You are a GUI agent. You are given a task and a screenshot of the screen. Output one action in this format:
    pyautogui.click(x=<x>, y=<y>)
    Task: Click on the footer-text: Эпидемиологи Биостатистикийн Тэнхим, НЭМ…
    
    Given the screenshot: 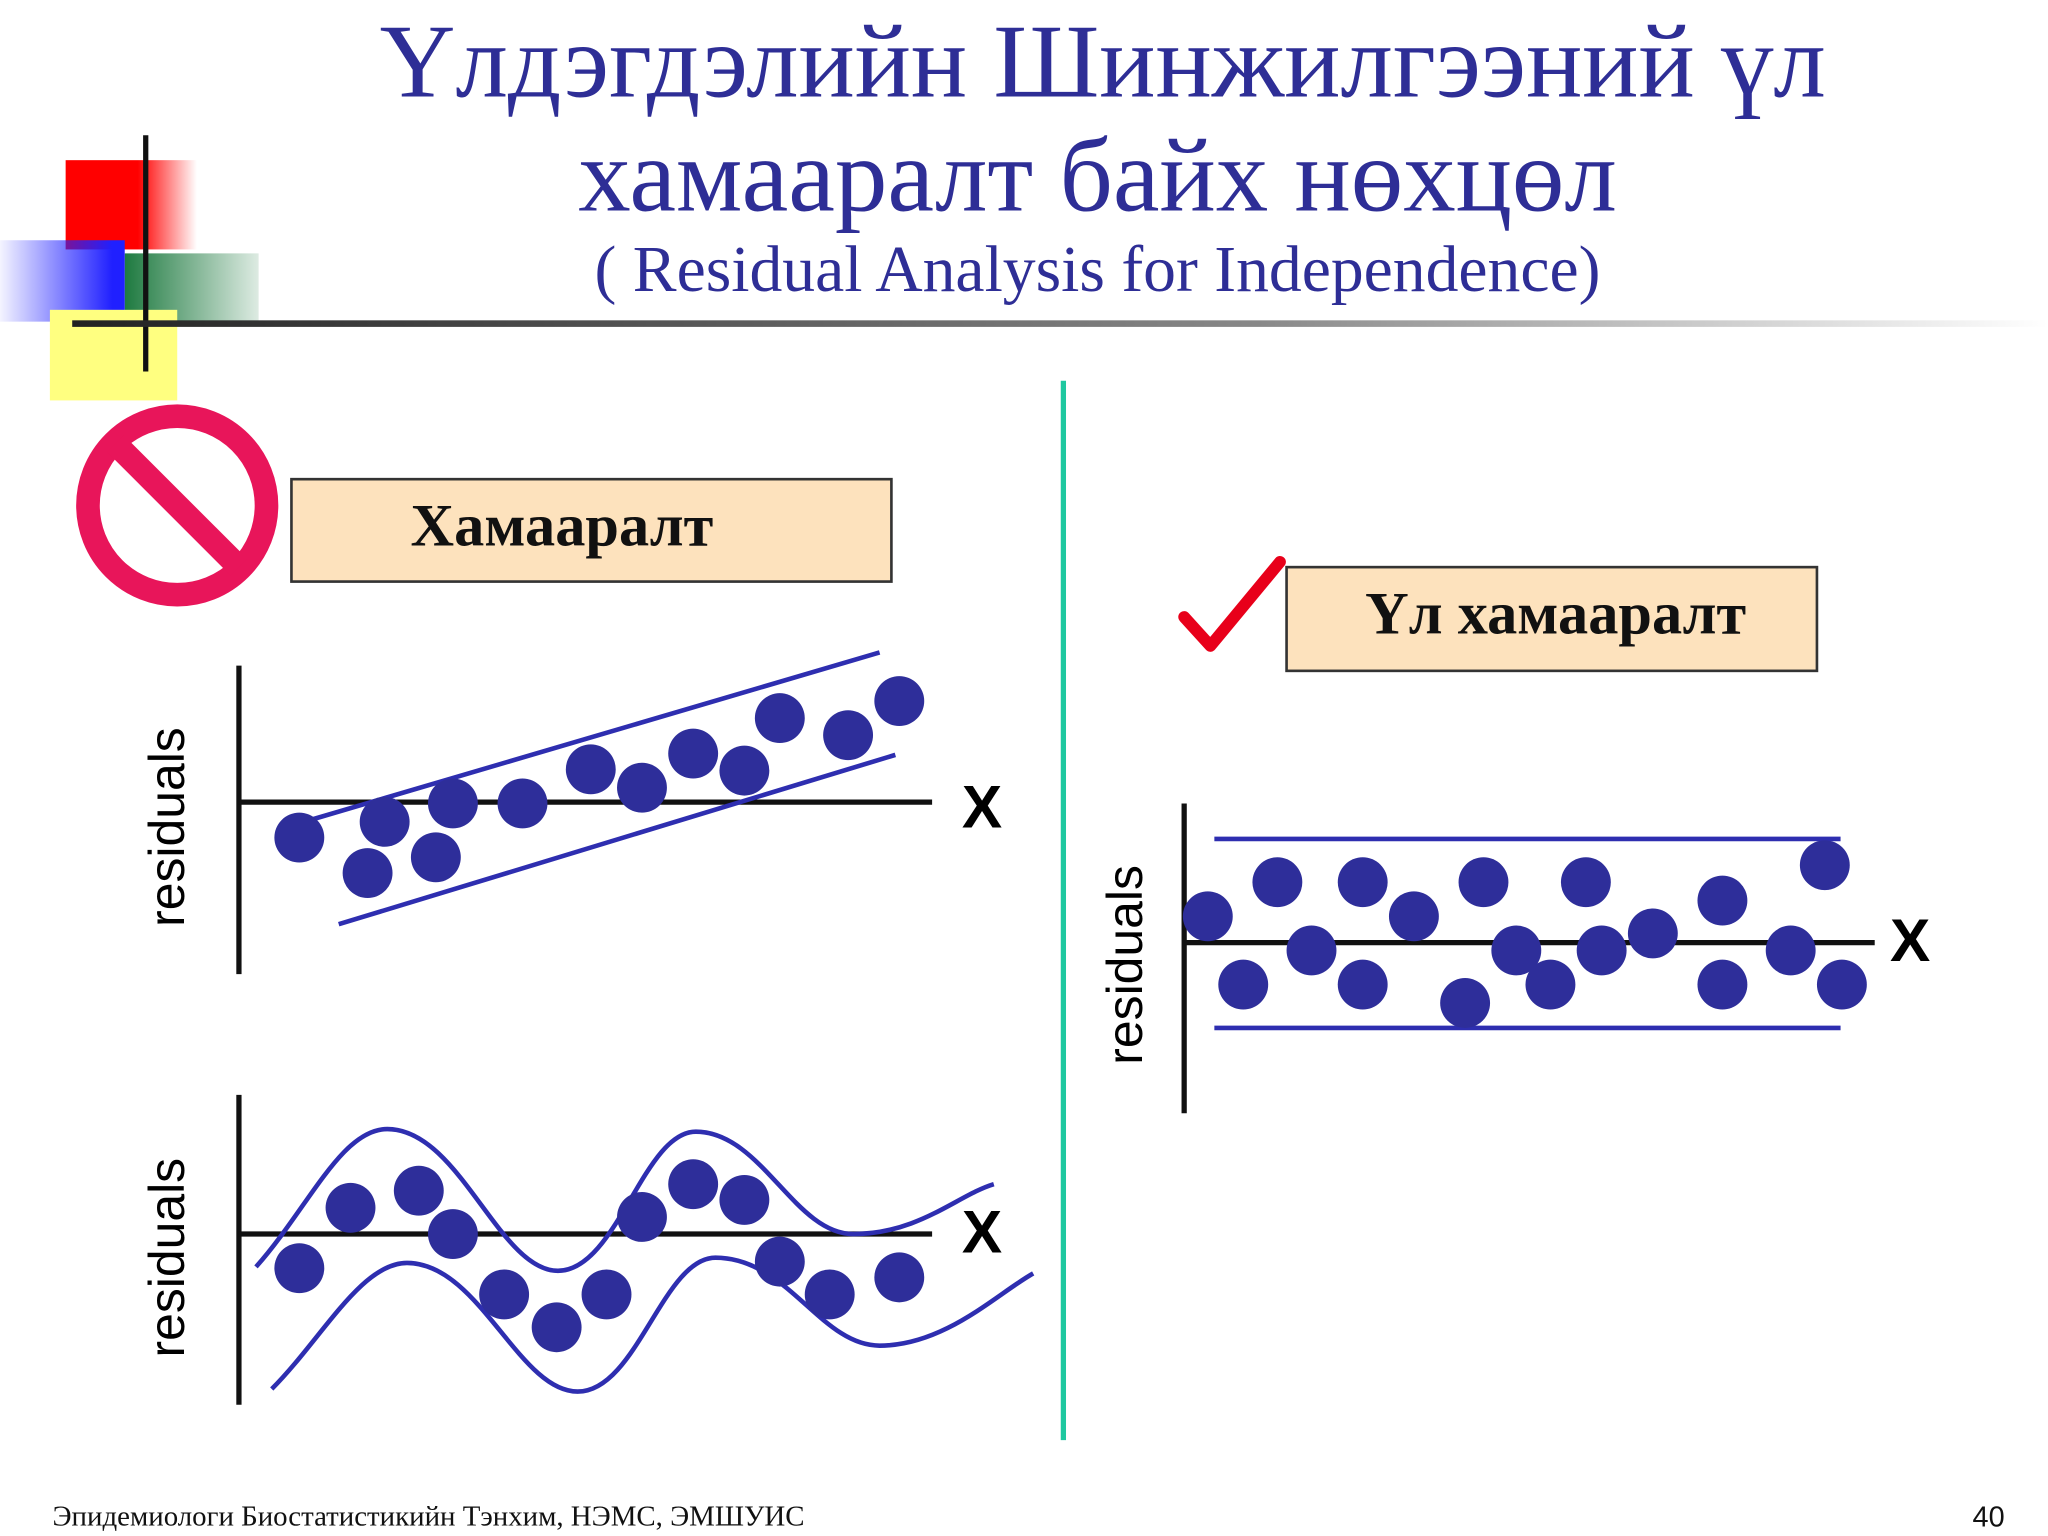 What is the action you would take?
    pyautogui.click(x=429, y=1517)
    